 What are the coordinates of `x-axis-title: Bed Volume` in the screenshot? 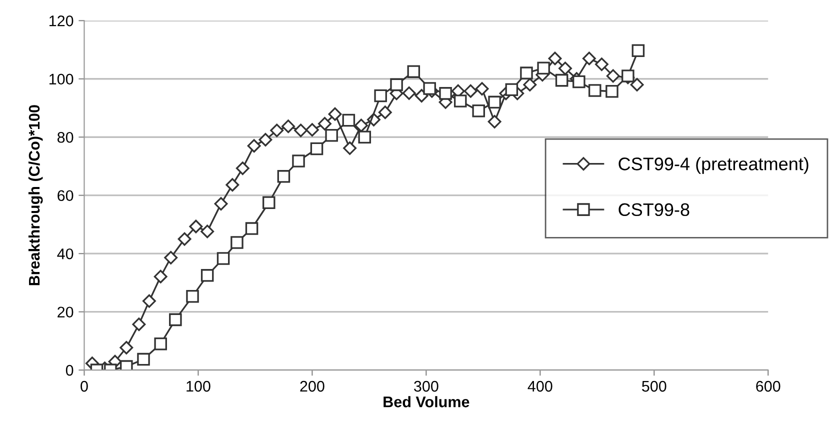 It's located at (427, 402).